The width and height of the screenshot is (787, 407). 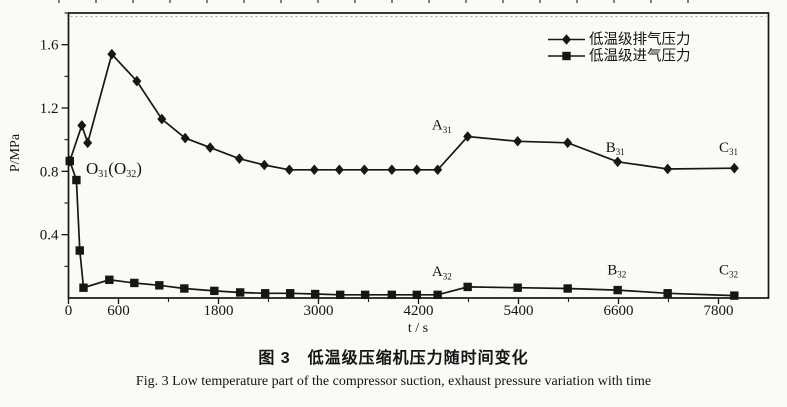 What do you see at coordinates (388, 1) in the screenshot?
I see `cropped-text-remnant` at bounding box center [388, 1].